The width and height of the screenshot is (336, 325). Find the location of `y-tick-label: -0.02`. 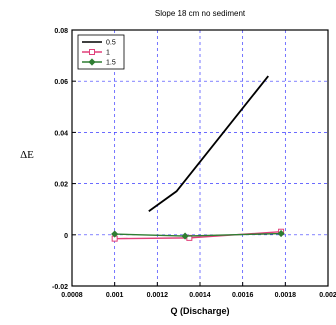

y-tick-label: -0.02 is located at coordinates (60, 287).